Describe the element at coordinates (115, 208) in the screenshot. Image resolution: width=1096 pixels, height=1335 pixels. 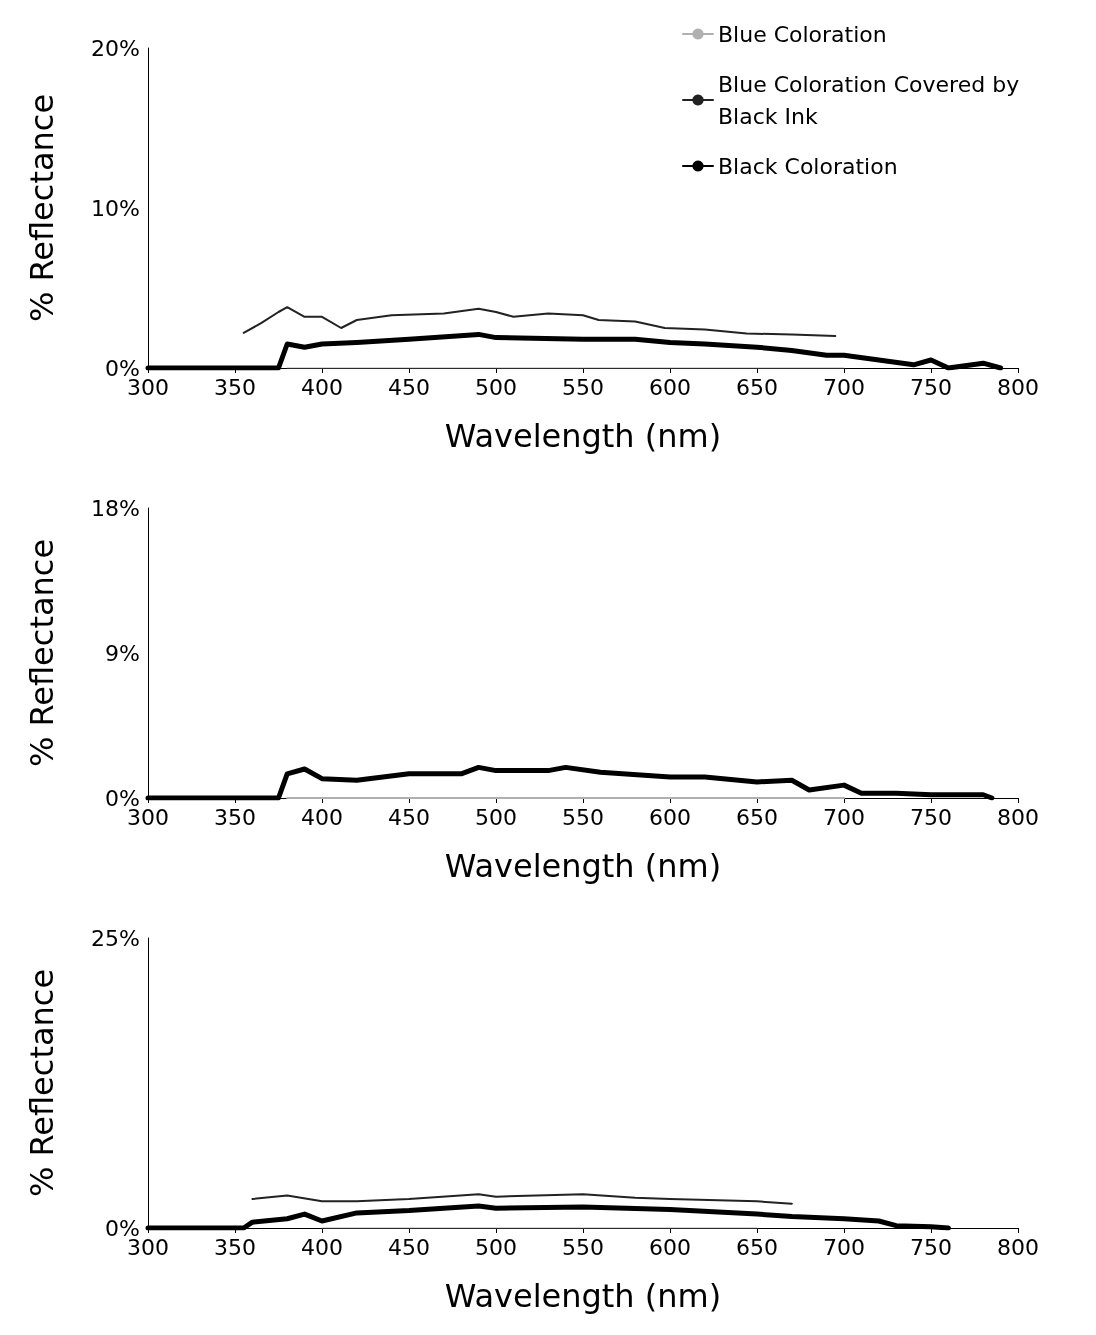
I see `y-tick-label: 10%` at that location.